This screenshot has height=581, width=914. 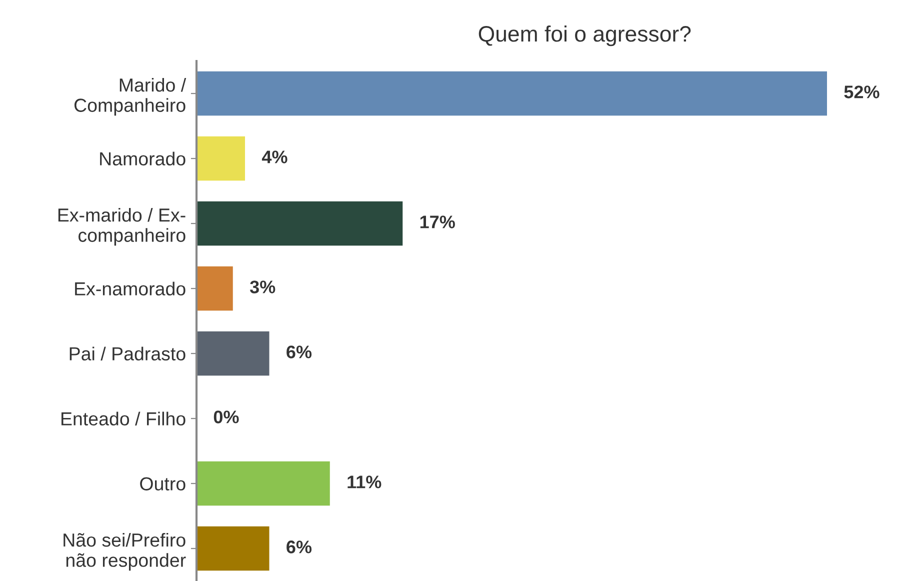 What do you see at coordinates (437, 222) in the screenshot?
I see `data-label: 17%` at bounding box center [437, 222].